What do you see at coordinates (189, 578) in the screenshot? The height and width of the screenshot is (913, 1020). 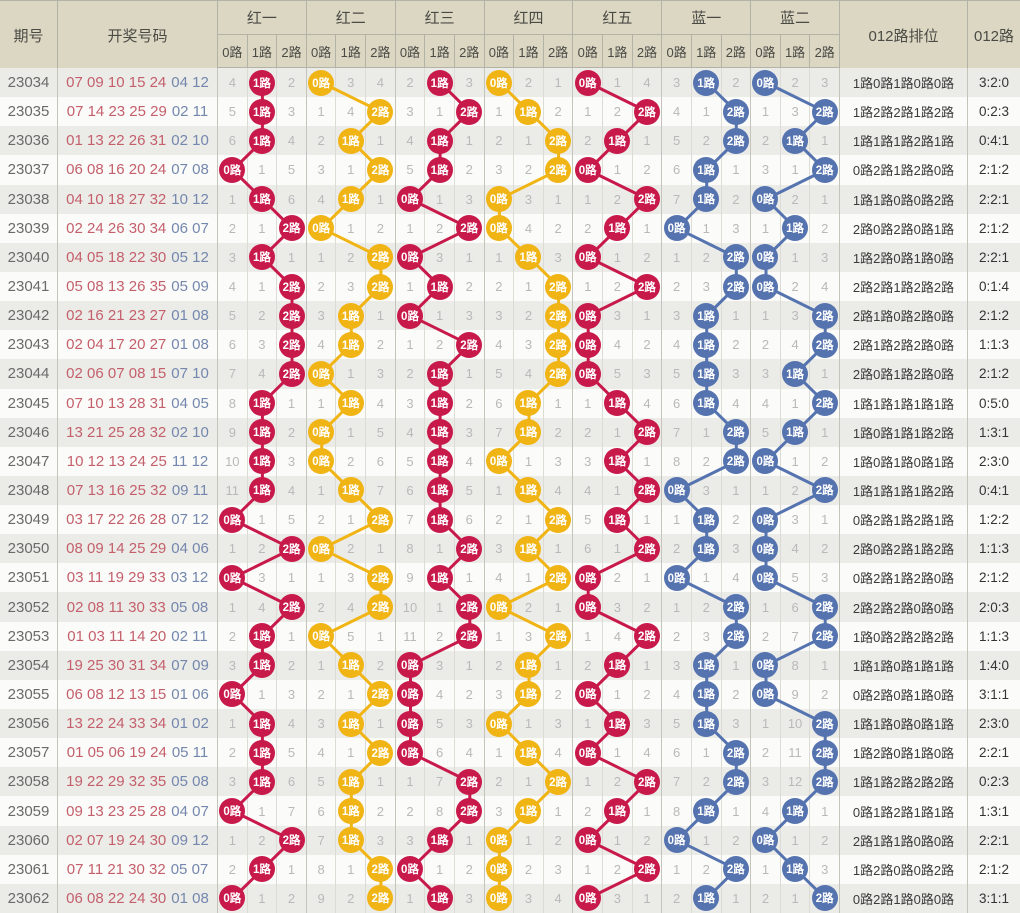 I see `blue-balls: 03 12` at bounding box center [189, 578].